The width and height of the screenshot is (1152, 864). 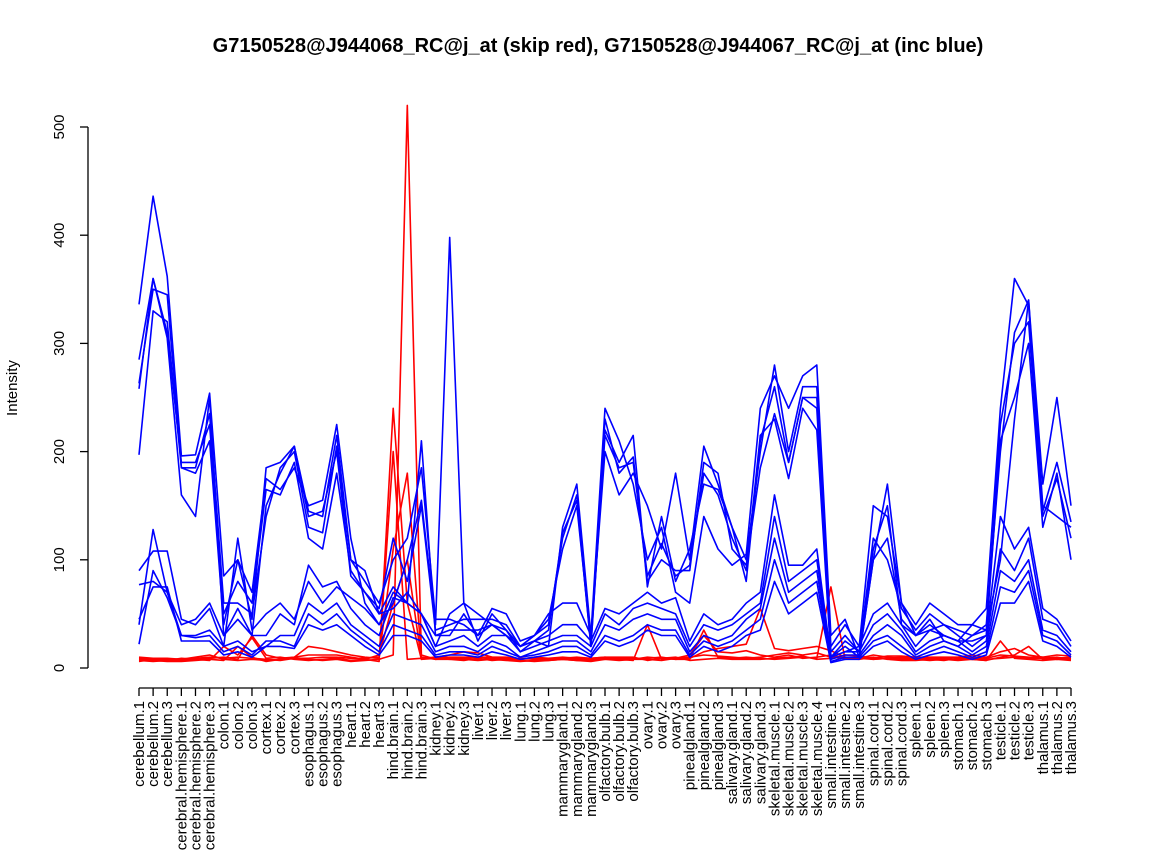 What do you see at coordinates (577, 759) in the screenshot?
I see `x-tick-label: mammarygland.2` at bounding box center [577, 759].